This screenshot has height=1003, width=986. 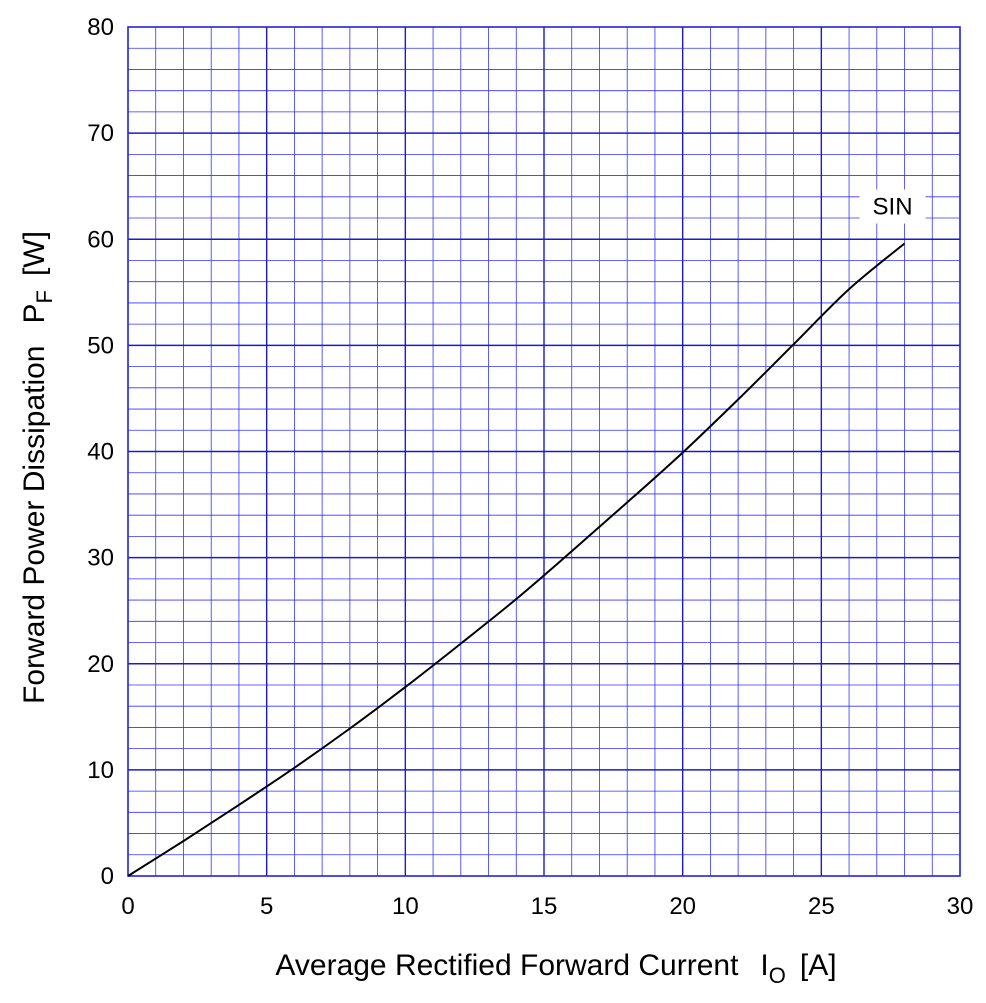 What do you see at coordinates (100, 133) in the screenshot?
I see `y-tick-label: 70` at bounding box center [100, 133].